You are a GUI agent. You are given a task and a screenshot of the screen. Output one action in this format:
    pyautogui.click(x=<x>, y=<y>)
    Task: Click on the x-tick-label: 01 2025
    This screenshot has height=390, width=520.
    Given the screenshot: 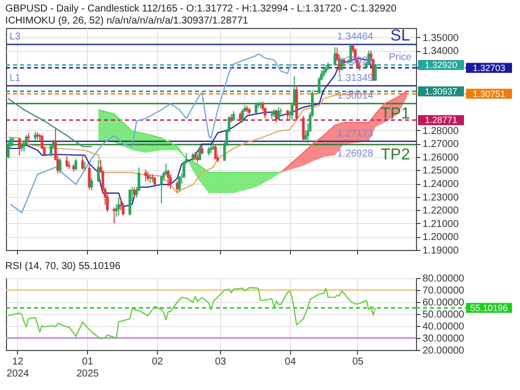 What is the action you would take?
    pyautogui.click(x=88, y=368)
    